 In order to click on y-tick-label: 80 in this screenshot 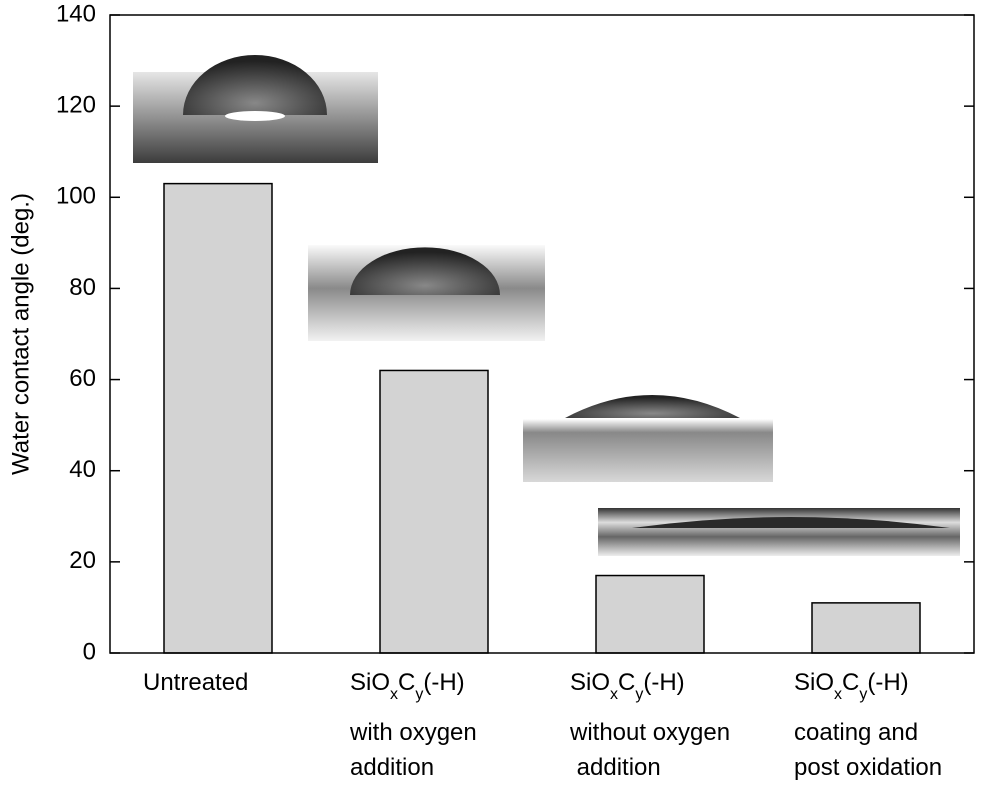, I will do `click(82, 287)`.